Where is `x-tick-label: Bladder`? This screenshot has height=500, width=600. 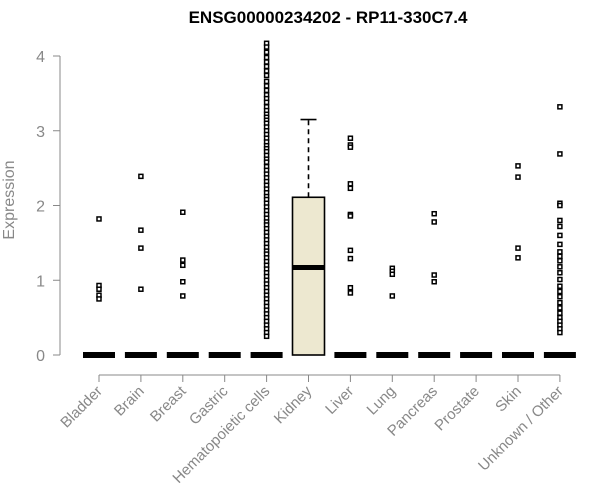
x-tick-label: Bladder is located at coordinates (81, 407).